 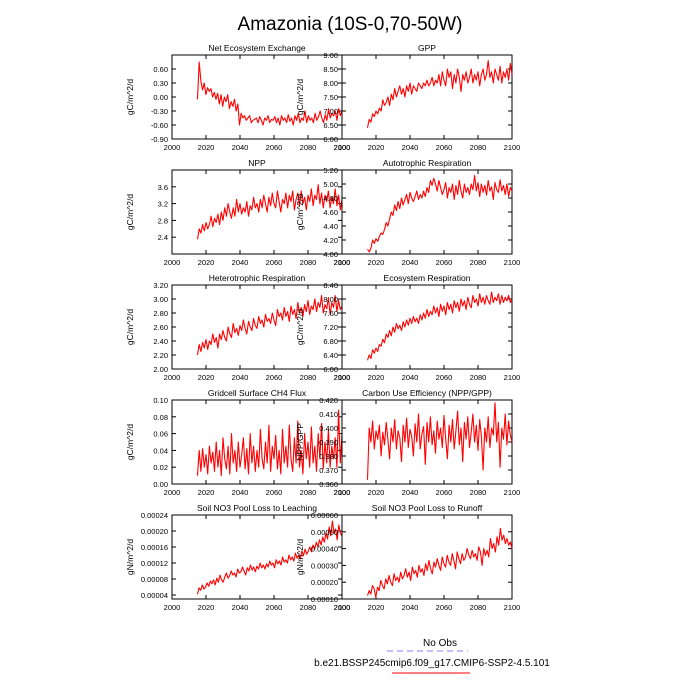 What do you see at coordinates (328, 400) in the screenshot?
I see `y-tick-label: 0.420` at bounding box center [328, 400].